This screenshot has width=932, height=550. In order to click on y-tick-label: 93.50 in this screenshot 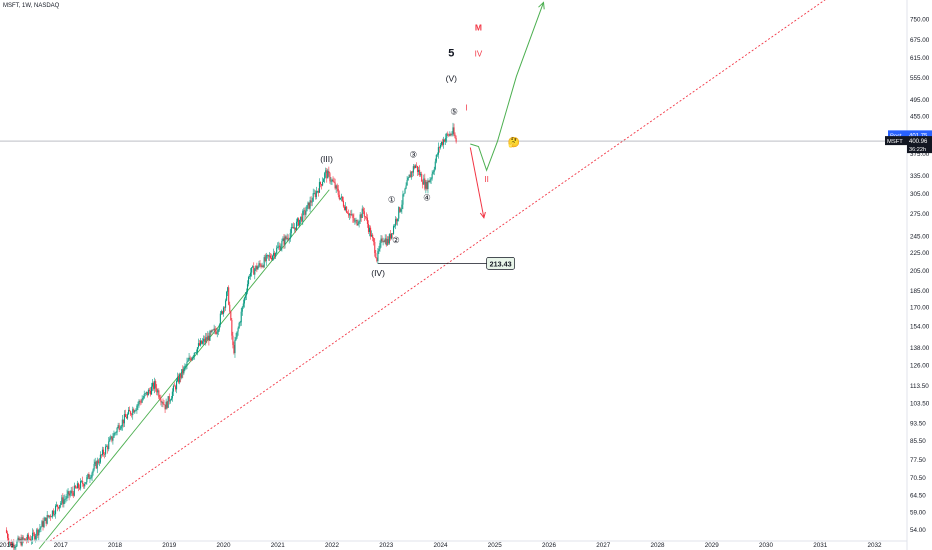, I will do `click(918, 423)`.